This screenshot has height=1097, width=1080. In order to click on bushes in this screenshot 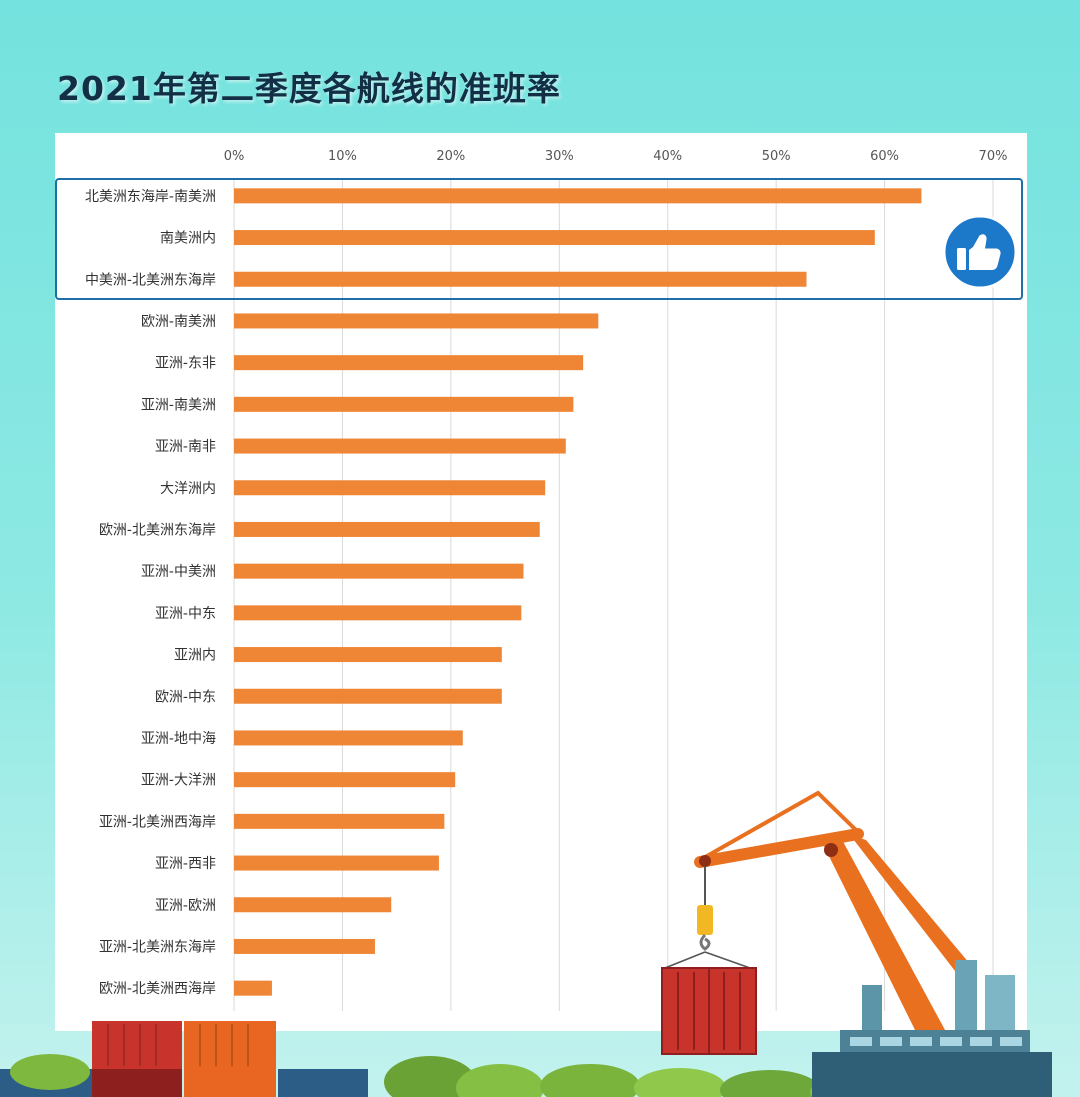, I will do `click(450, 1075)`.